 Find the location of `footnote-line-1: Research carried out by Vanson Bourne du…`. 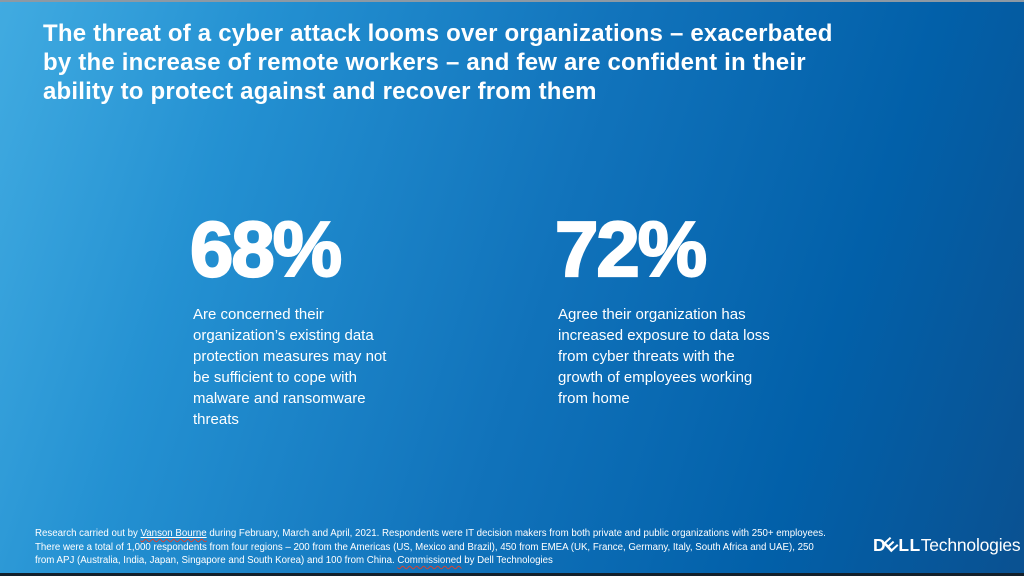

footnote-line-1: Research carried out by Vanson Bourne du… is located at coordinates (450, 534).